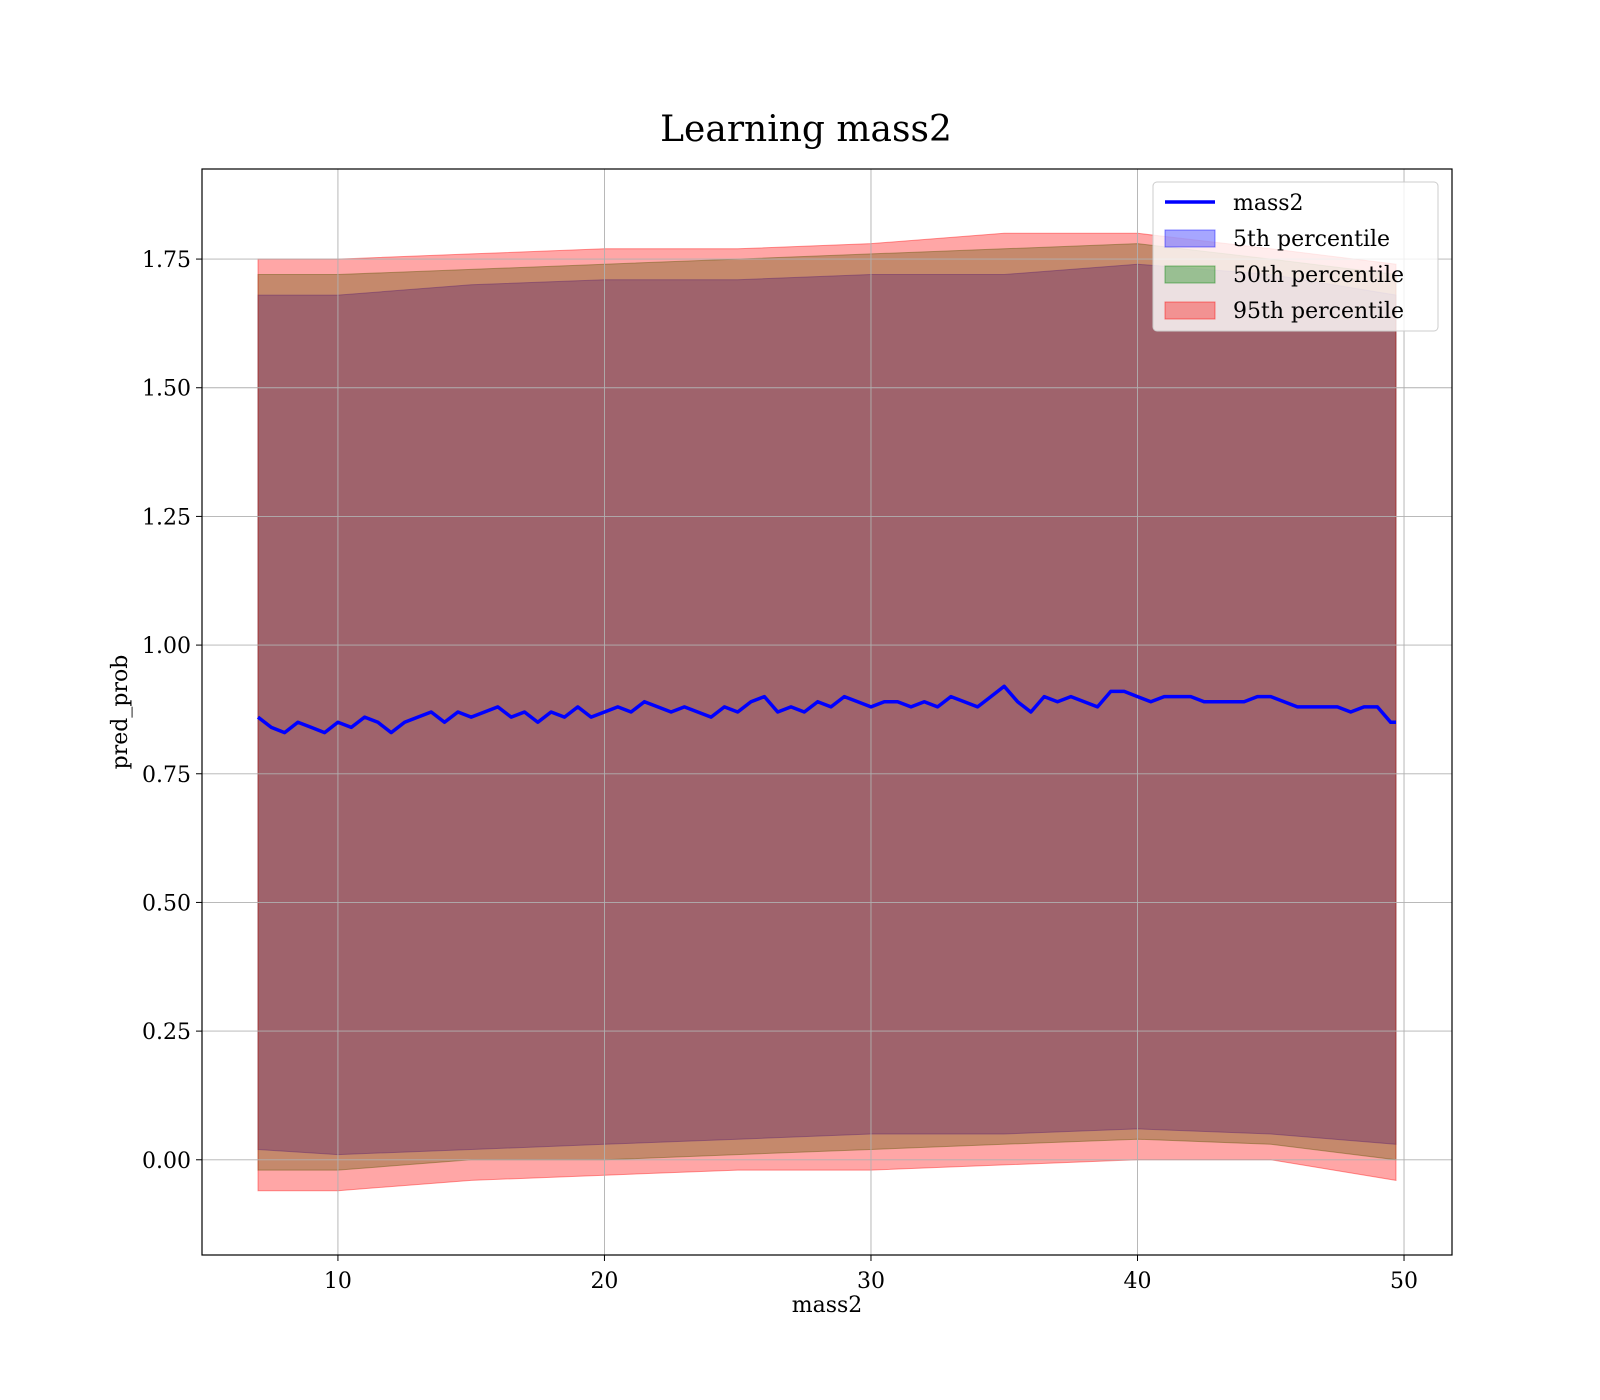 Image resolution: width=1600 pixels, height=1400 pixels. What do you see at coordinates (166, 775) in the screenshot?
I see `y-tick-label: 0.75` at bounding box center [166, 775].